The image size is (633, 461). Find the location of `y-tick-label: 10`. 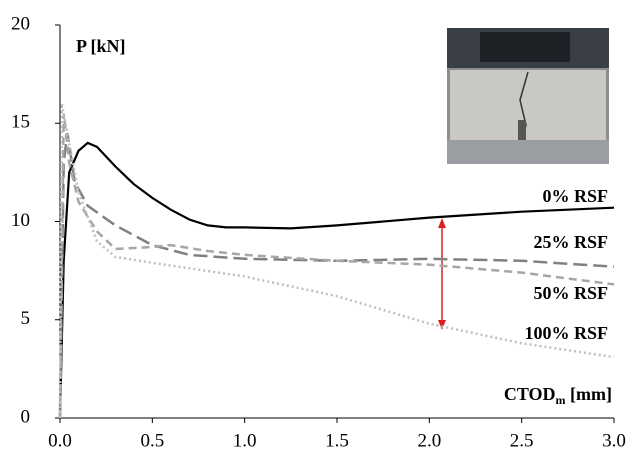

y-tick-label: 10 is located at coordinates (20, 220).